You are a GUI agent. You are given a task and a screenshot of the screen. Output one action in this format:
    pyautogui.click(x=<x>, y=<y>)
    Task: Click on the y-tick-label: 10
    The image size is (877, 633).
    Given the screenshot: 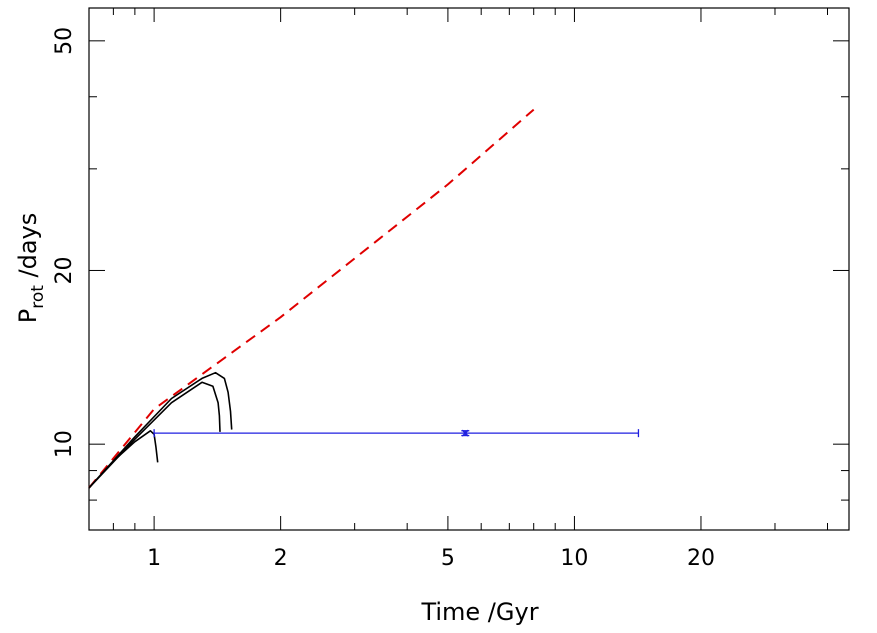 What is the action you would take?
    pyautogui.click(x=64, y=444)
    